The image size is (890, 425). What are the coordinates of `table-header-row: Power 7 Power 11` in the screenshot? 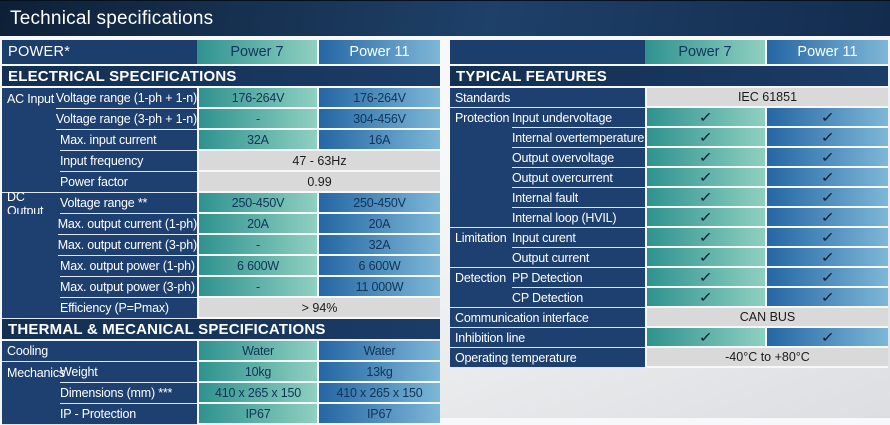 It's located at (669, 52).